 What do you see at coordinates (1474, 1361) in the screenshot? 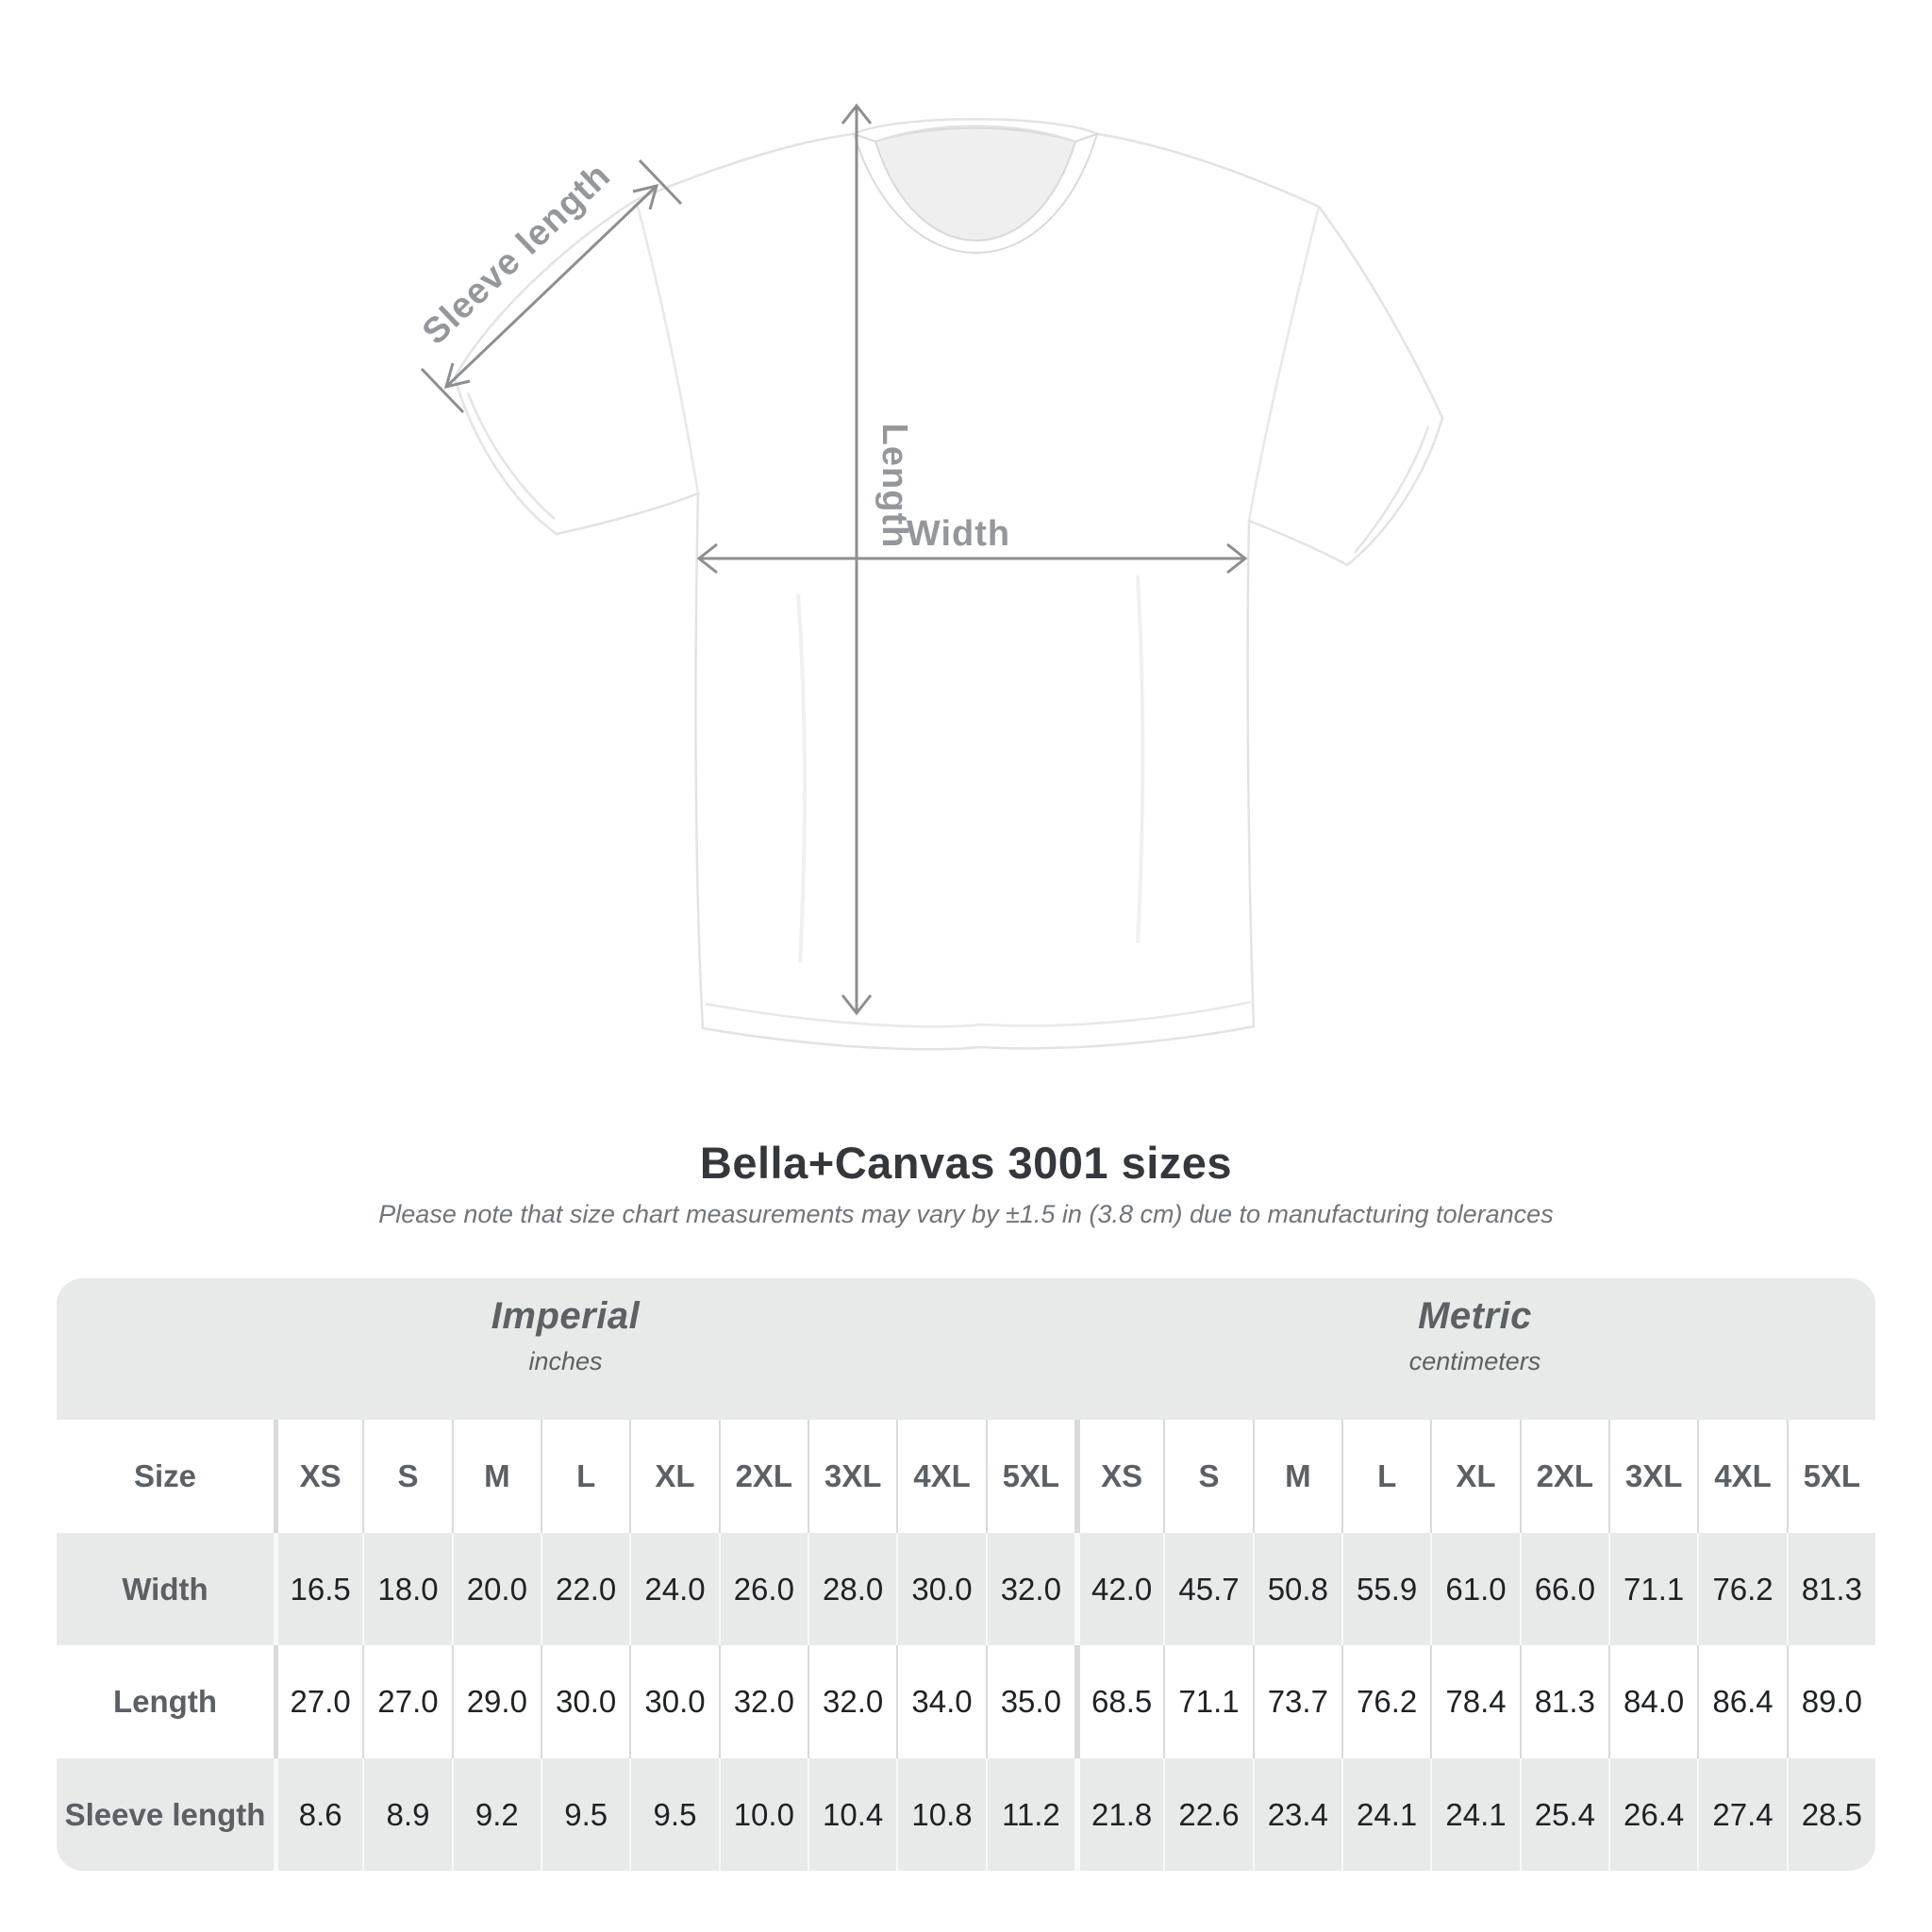
I see `group-unit-metric: centimeters` at bounding box center [1474, 1361].